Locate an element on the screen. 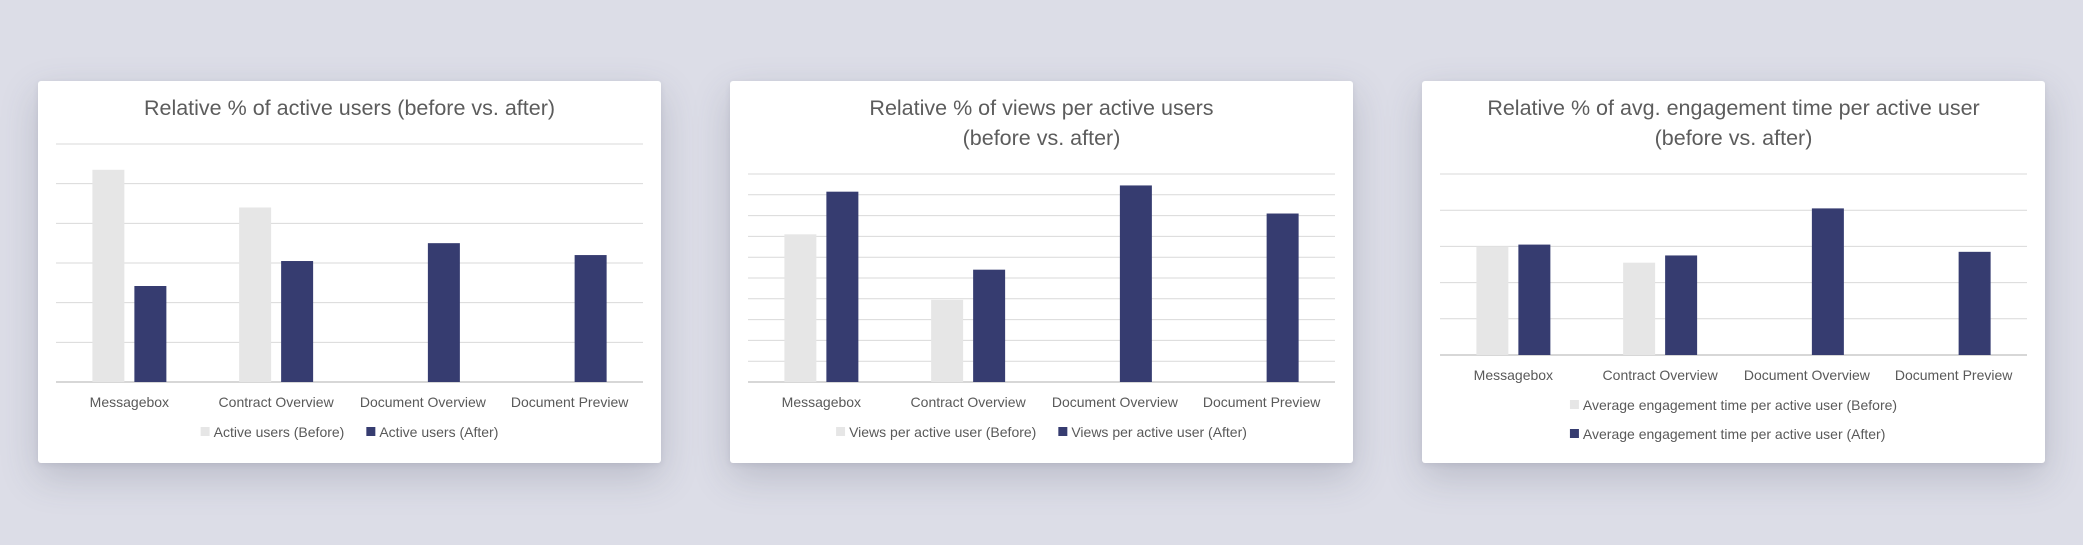  legend-item-before: Views per active user (Before) is located at coordinates (936, 432).